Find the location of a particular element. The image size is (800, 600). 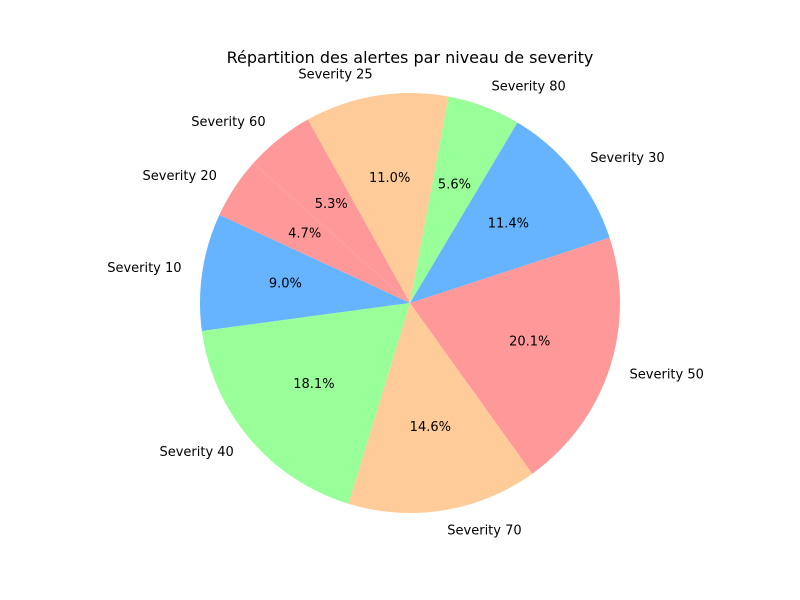

pie-category-label-severity-60: Severity 60 is located at coordinates (228, 122).